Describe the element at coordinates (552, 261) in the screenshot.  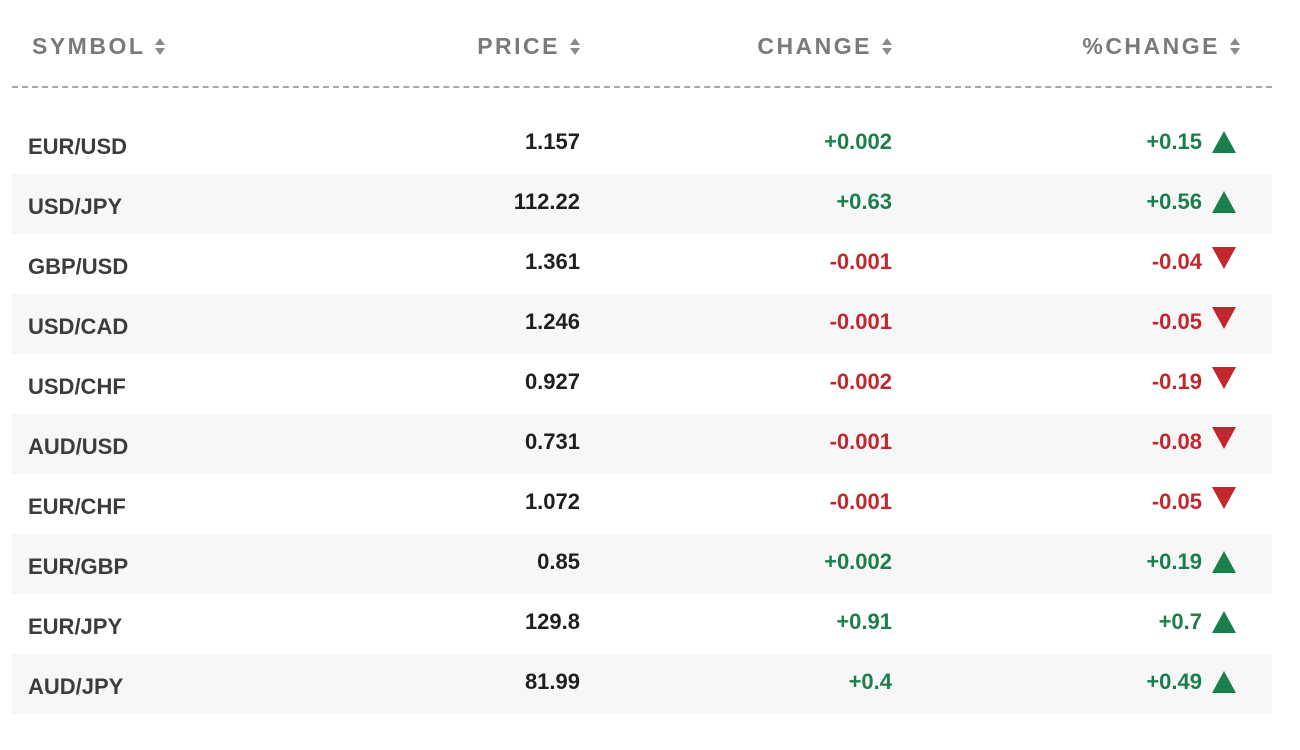
I see `price-cell: 1.361` at that location.